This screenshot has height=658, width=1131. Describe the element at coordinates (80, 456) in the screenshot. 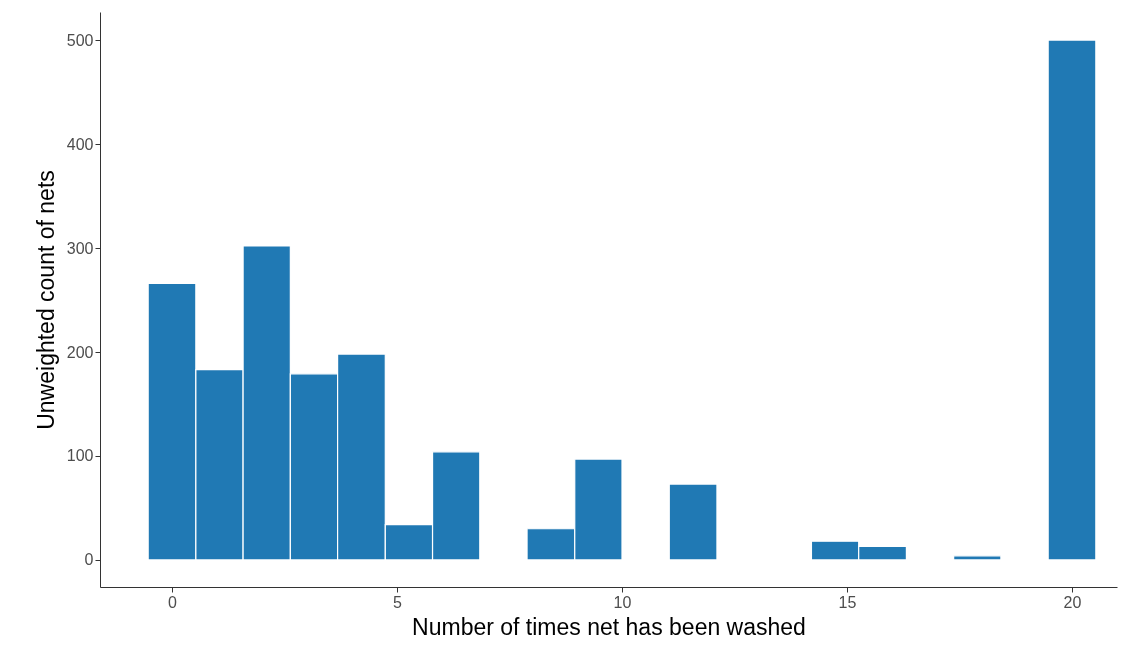

I see `y-tick-label: 100` at that location.